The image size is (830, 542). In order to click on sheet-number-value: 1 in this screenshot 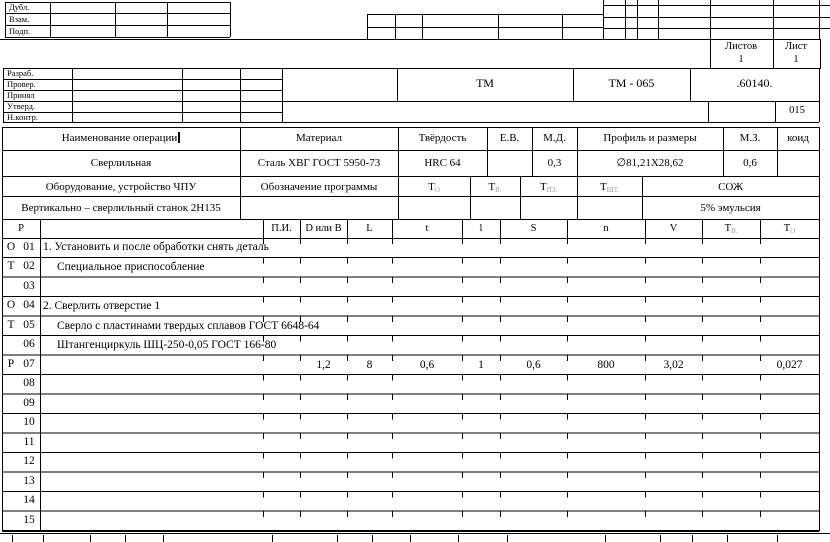, I will do `click(796, 59)`.